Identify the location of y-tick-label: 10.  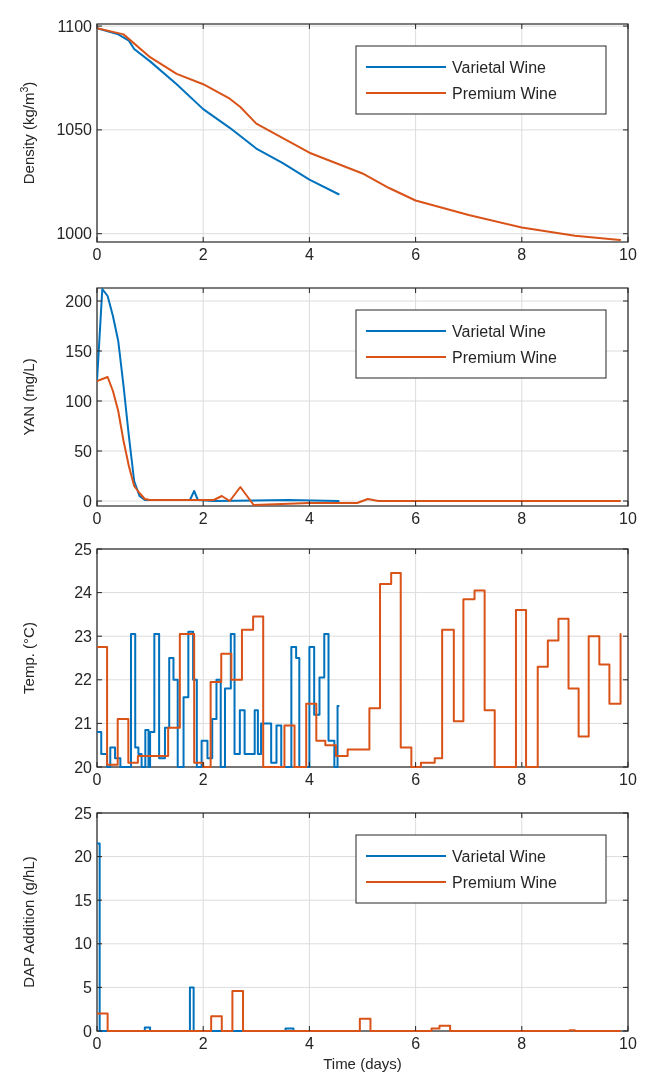
(83, 944).